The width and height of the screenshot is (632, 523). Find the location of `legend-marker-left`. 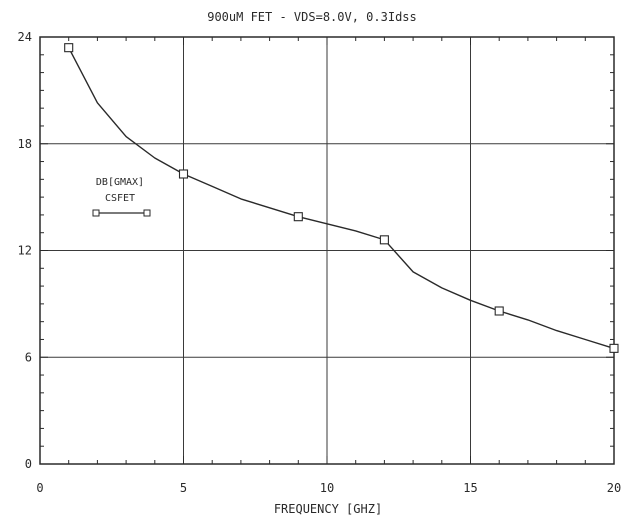

legend-marker-left is located at coordinates (96, 213).